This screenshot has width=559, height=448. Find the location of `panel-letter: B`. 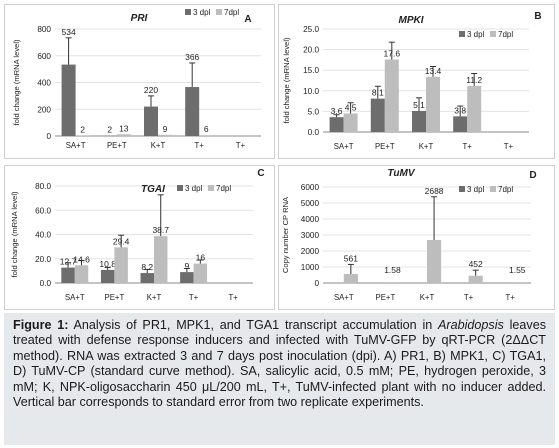

panel-letter: B is located at coordinates (537, 16).